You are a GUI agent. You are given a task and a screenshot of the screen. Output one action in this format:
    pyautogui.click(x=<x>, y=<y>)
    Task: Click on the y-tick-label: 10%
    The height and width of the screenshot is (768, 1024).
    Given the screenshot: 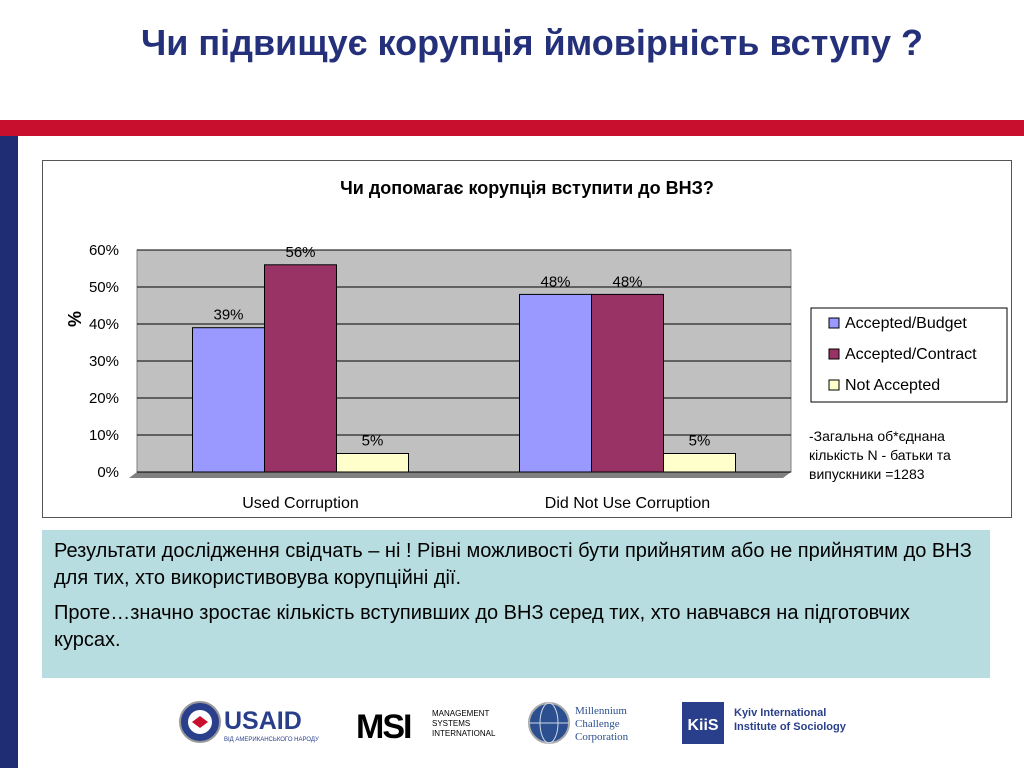 What is the action you would take?
    pyautogui.click(x=104, y=435)
    